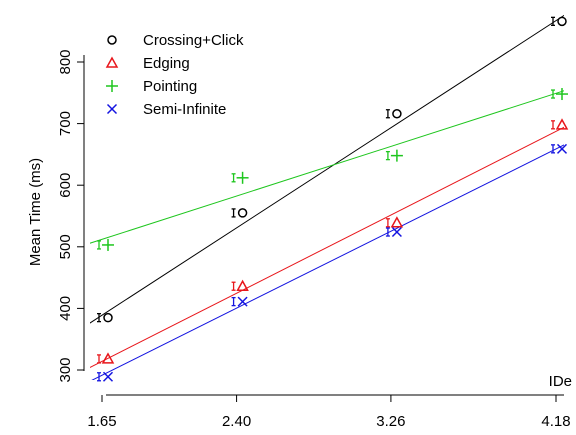  Describe the element at coordinates (184, 109) in the screenshot. I see `legend-label-semi-infinite: Semi-Infinite` at that location.